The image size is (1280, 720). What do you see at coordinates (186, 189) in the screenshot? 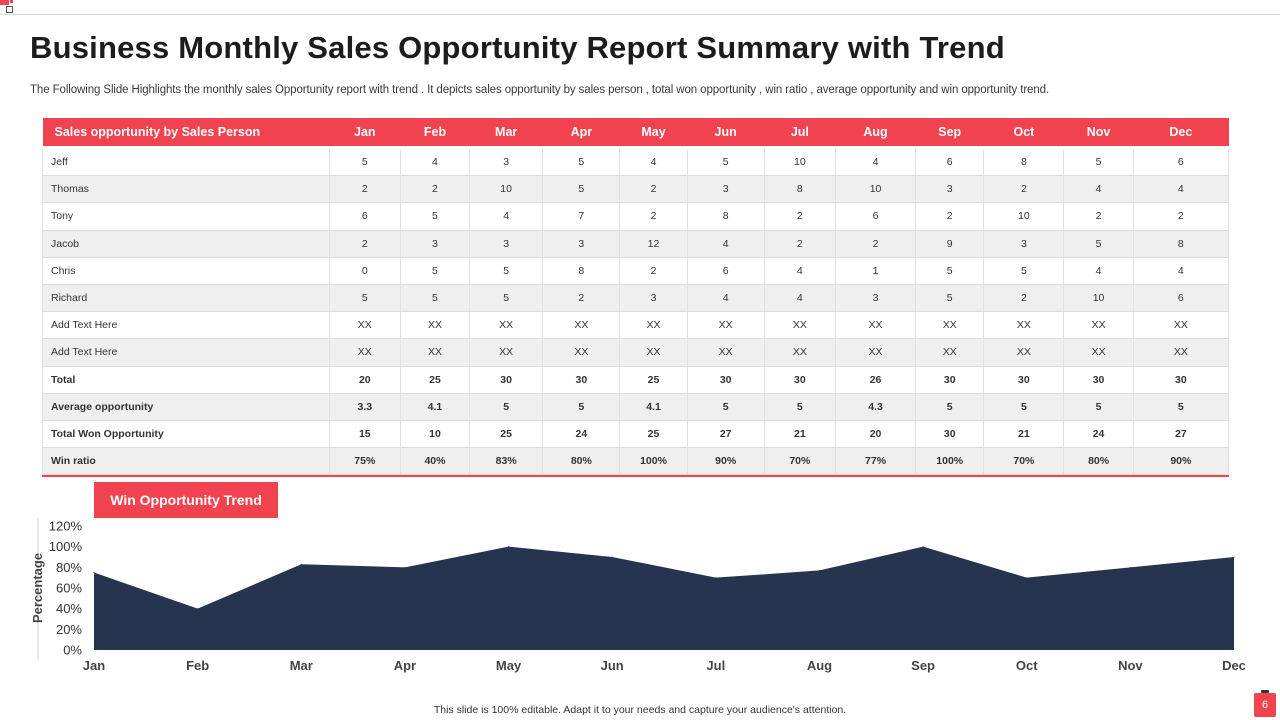
I see `row-label: Thomas` at bounding box center [186, 189].